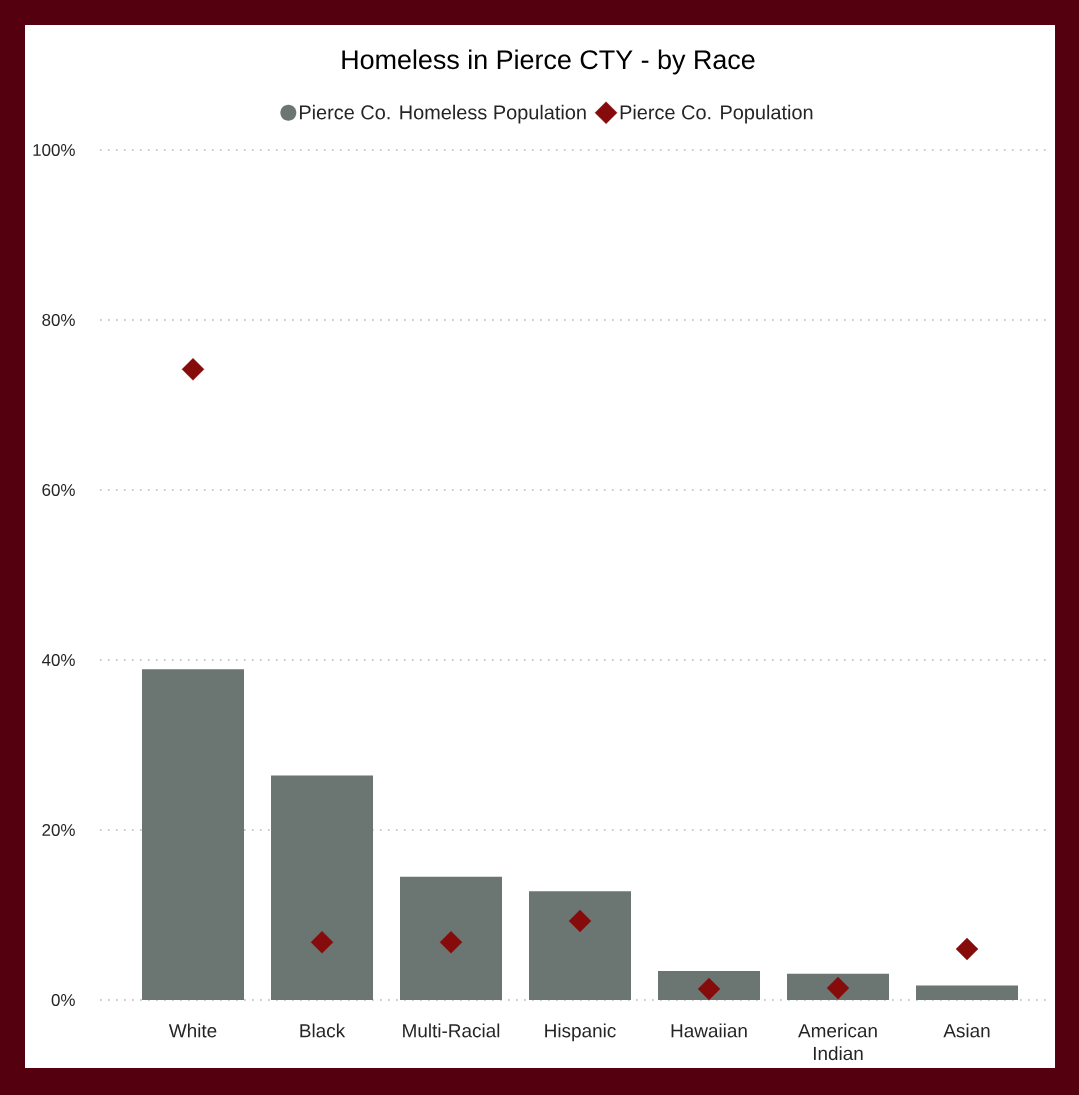  I want to click on x-tick-label: American Indian, so click(837, 1042).